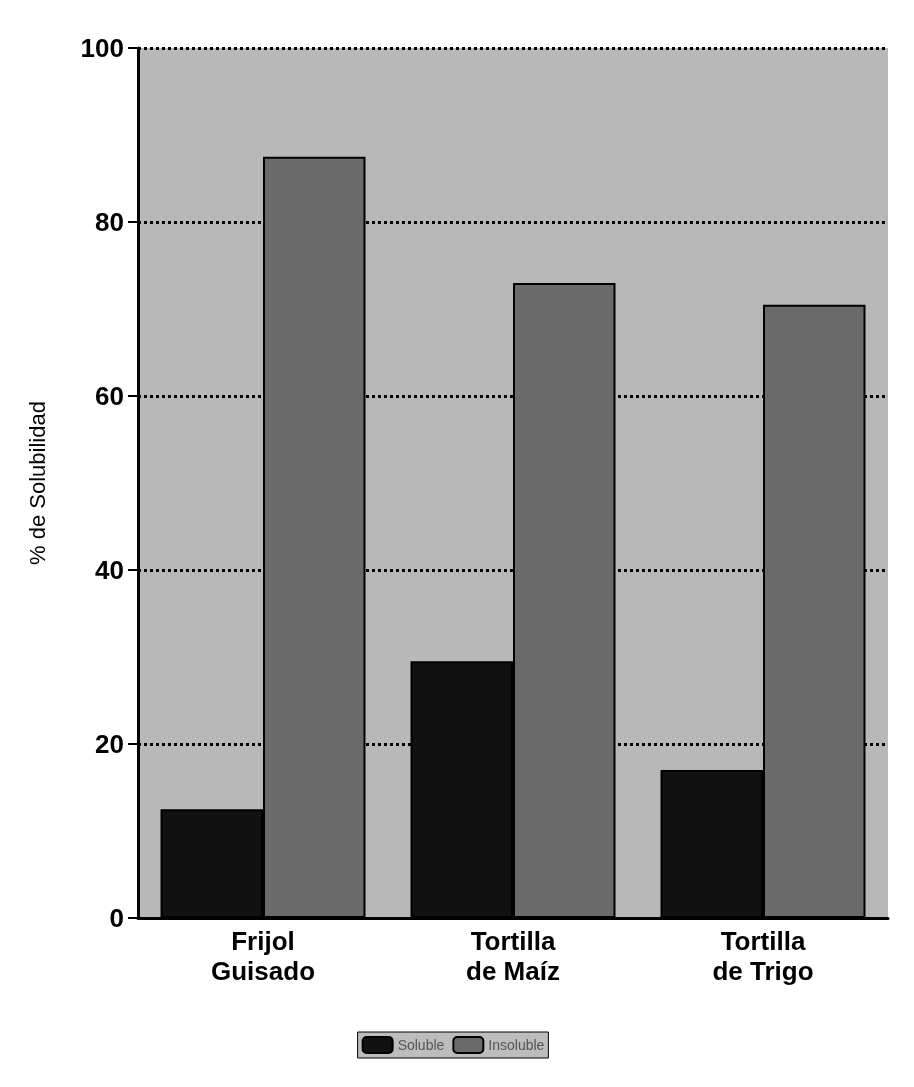  What do you see at coordinates (516, 1045) in the screenshot?
I see `legend-label: Insoluble` at bounding box center [516, 1045].